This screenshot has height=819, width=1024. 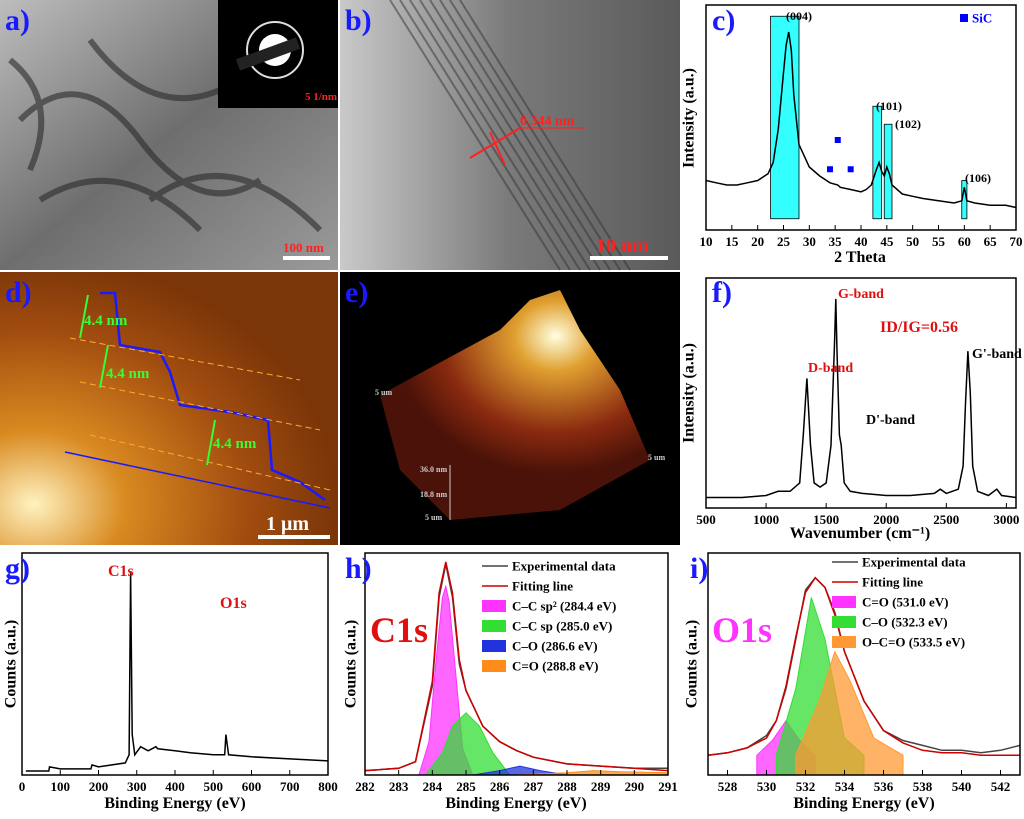 What do you see at coordinates (61, 786) in the screenshot?
I see `x-tick-label: 100` at bounding box center [61, 786].